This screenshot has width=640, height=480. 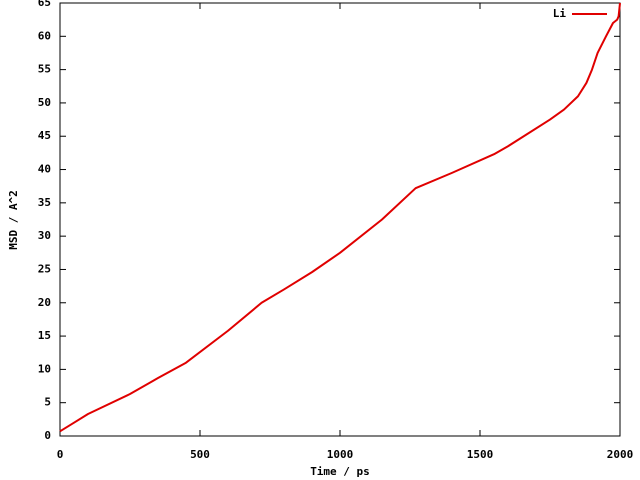 What do you see at coordinates (200, 454) in the screenshot?
I see `x-tick-label: 500` at bounding box center [200, 454].